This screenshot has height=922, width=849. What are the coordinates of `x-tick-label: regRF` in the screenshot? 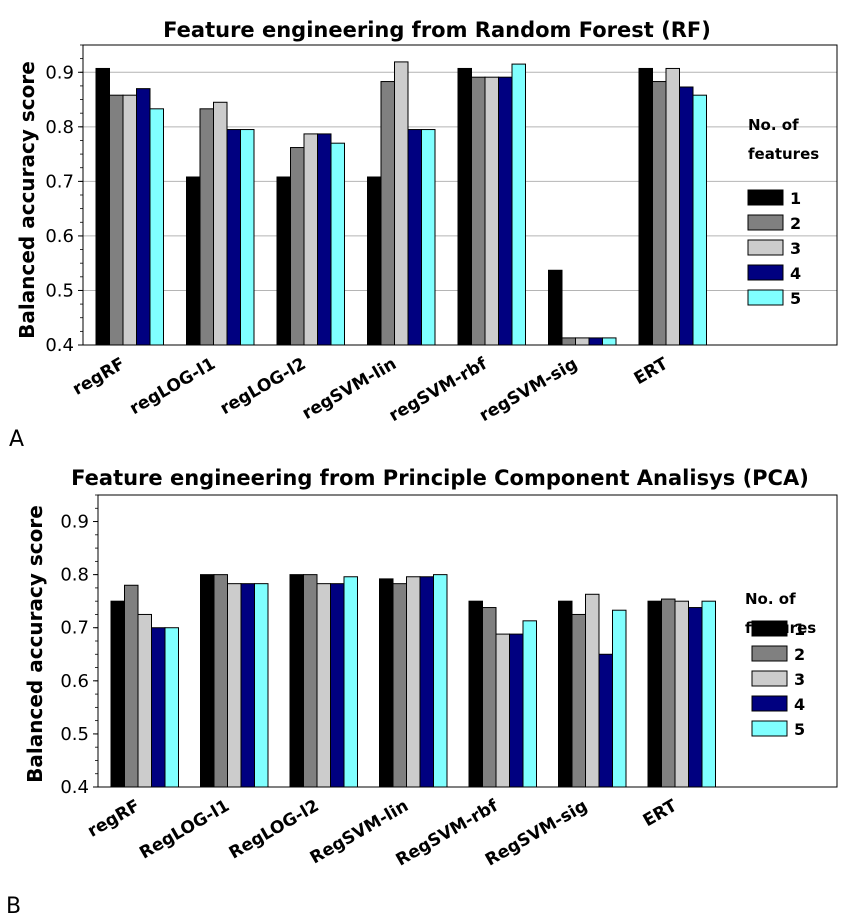 It's located at (113, 819).